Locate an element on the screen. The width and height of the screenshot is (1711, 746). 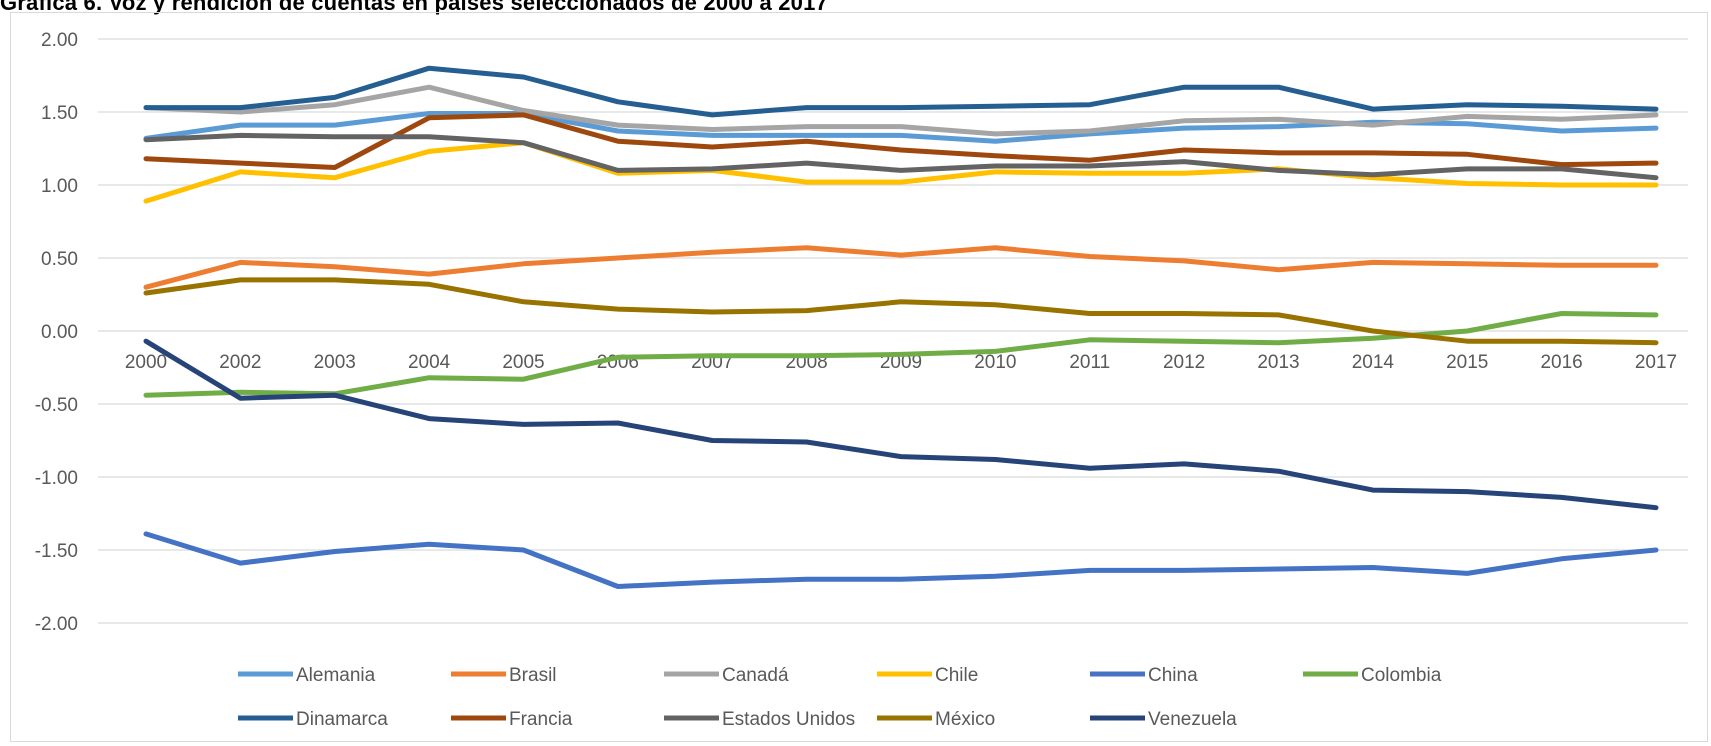
legend-label: Brasil is located at coordinates (533, 675).